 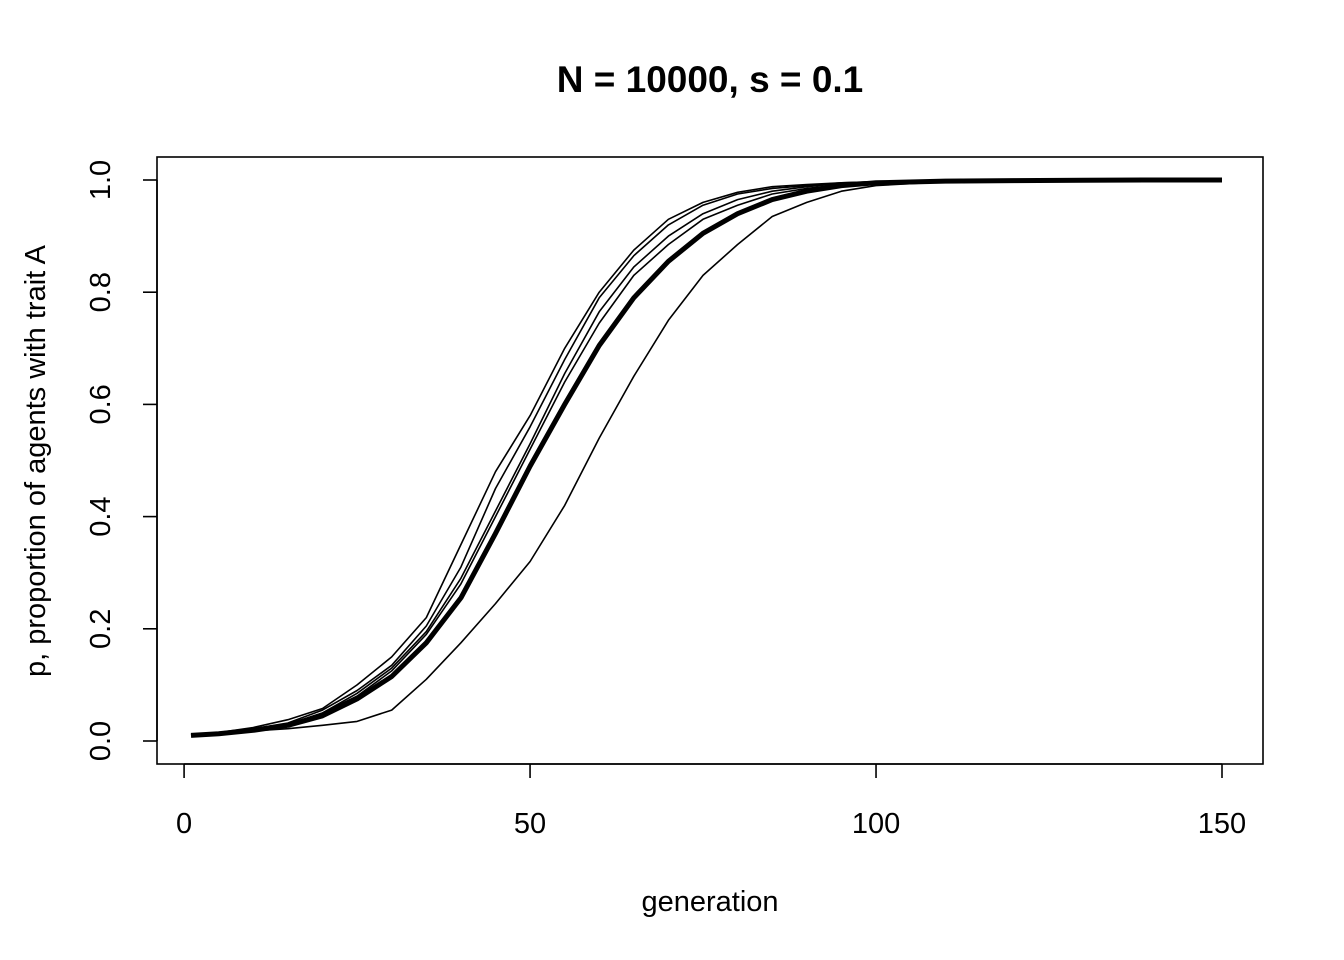 I want to click on y-tick-label: 0.6, so click(x=101, y=404).